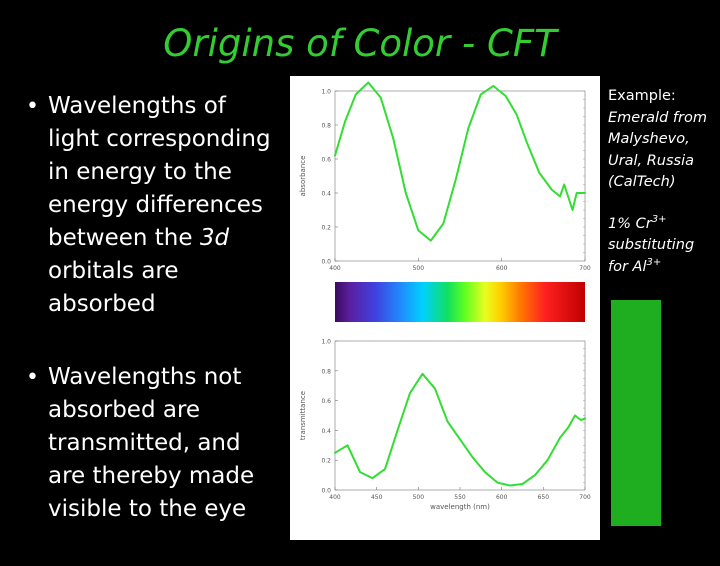 The width and height of the screenshot is (720, 566). I want to click on bullet-absorbed-text-2: orbitals are absorbed, so click(113, 287).